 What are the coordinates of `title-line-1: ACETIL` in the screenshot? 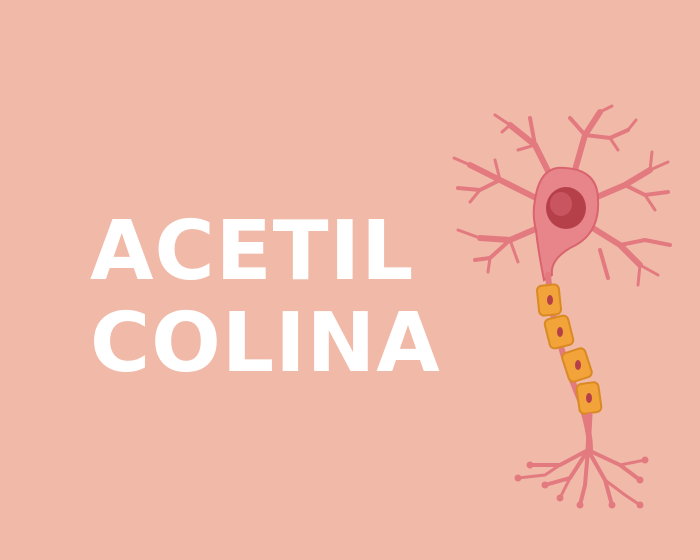 It's located at (252, 251).